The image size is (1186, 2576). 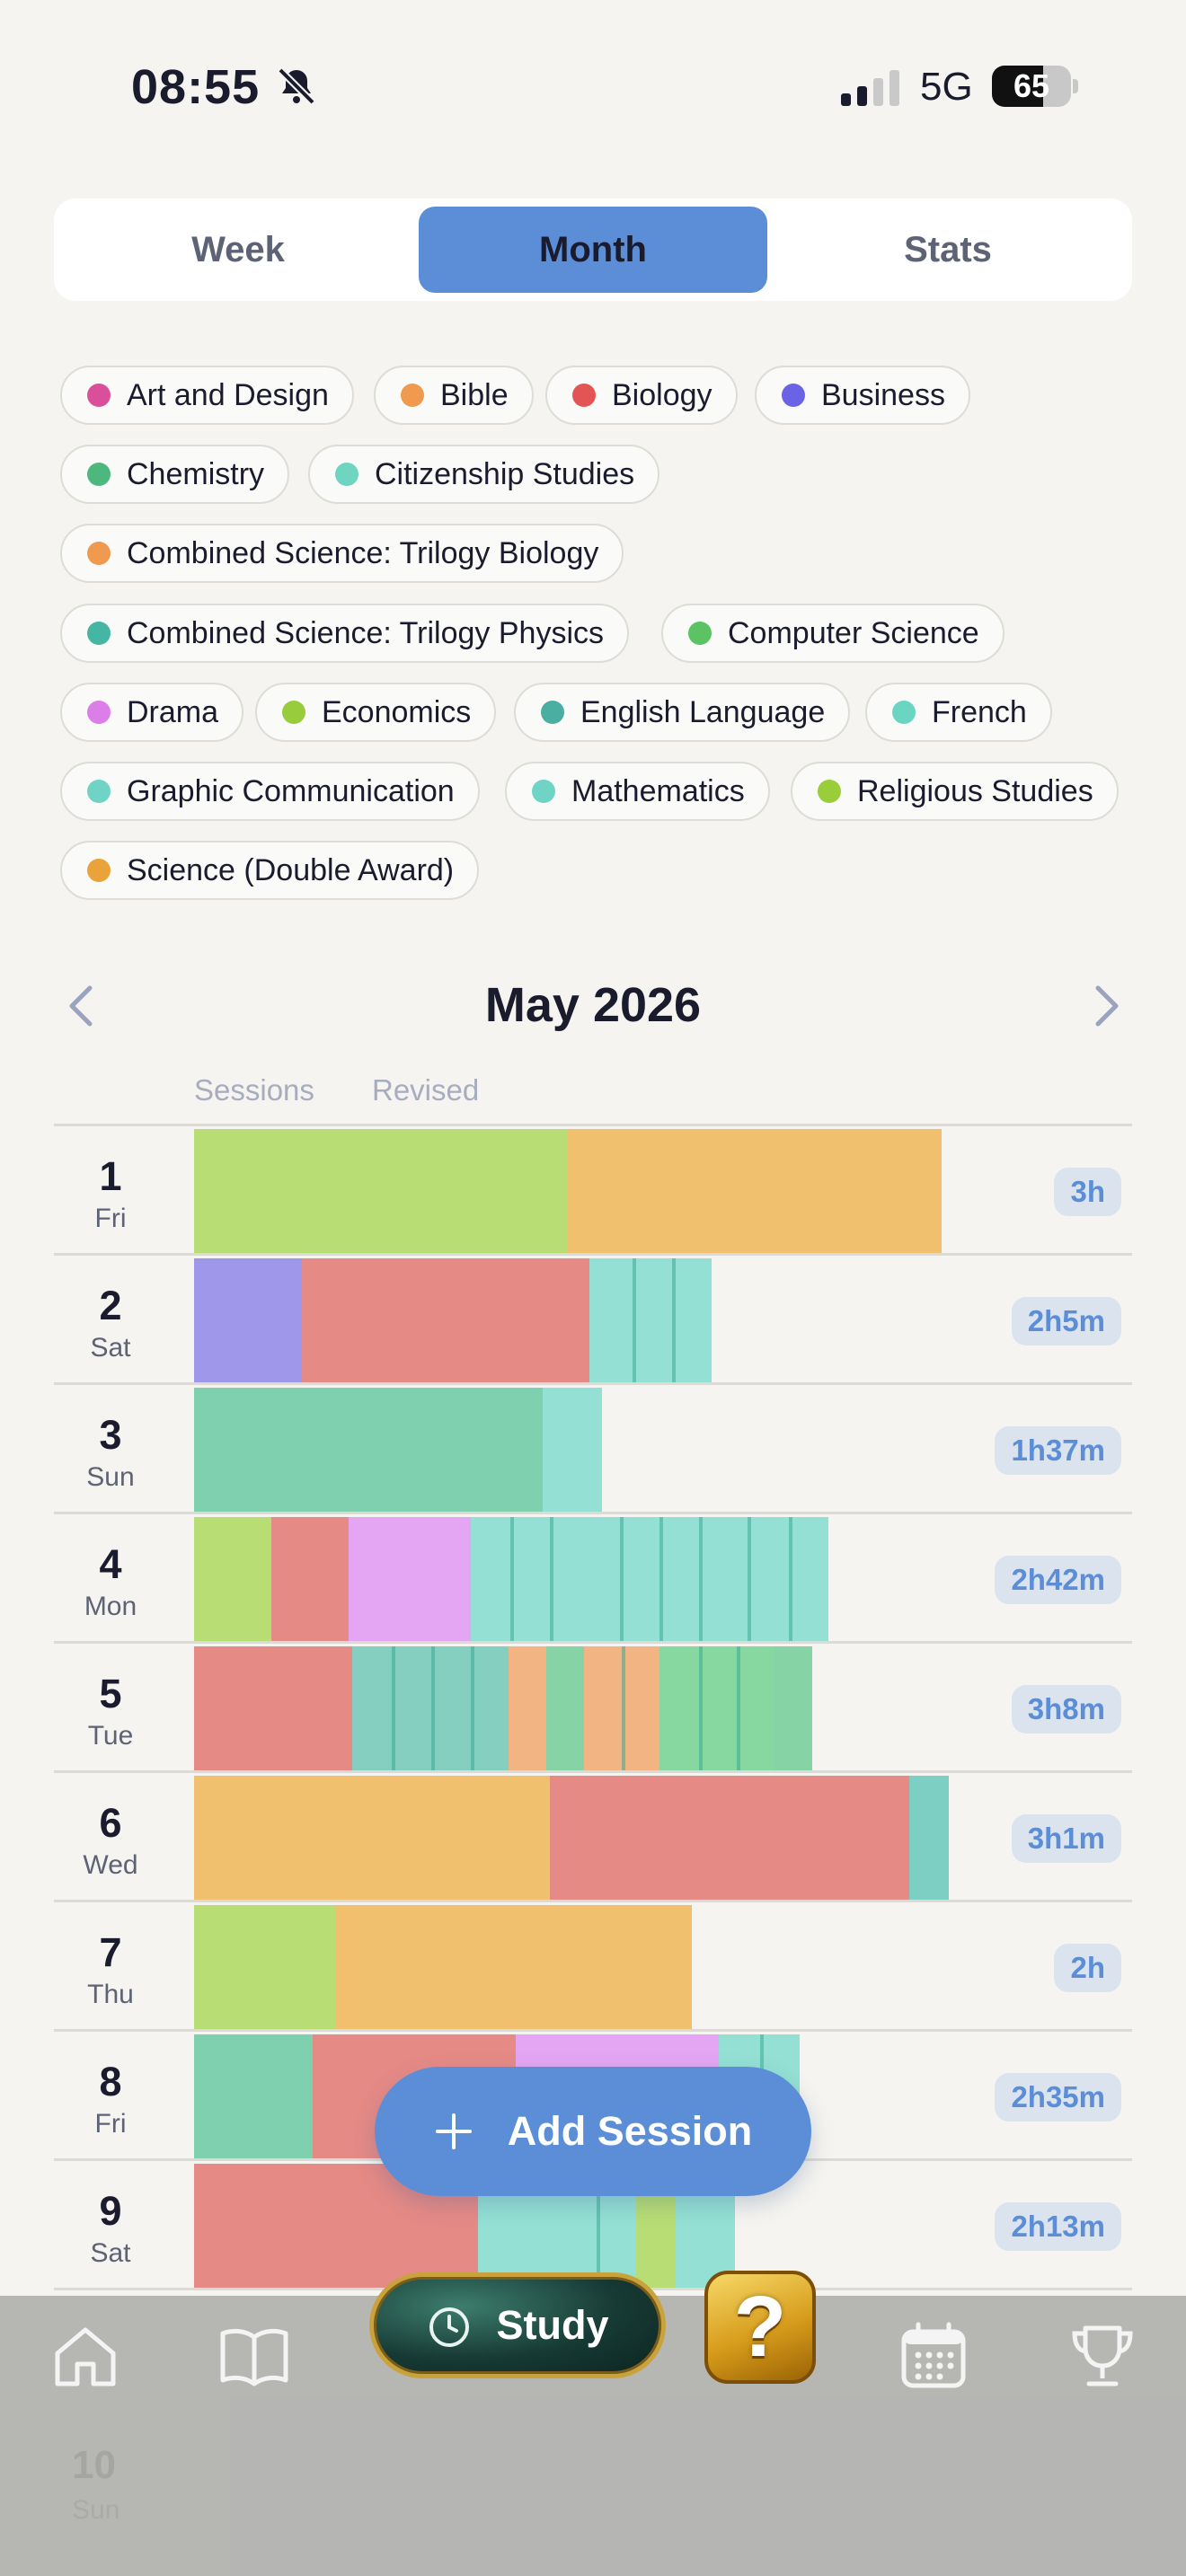 What do you see at coordinates (110, 1693) in the screenshot?
I see `day-number: 5` at bounding box center [110, 1693].